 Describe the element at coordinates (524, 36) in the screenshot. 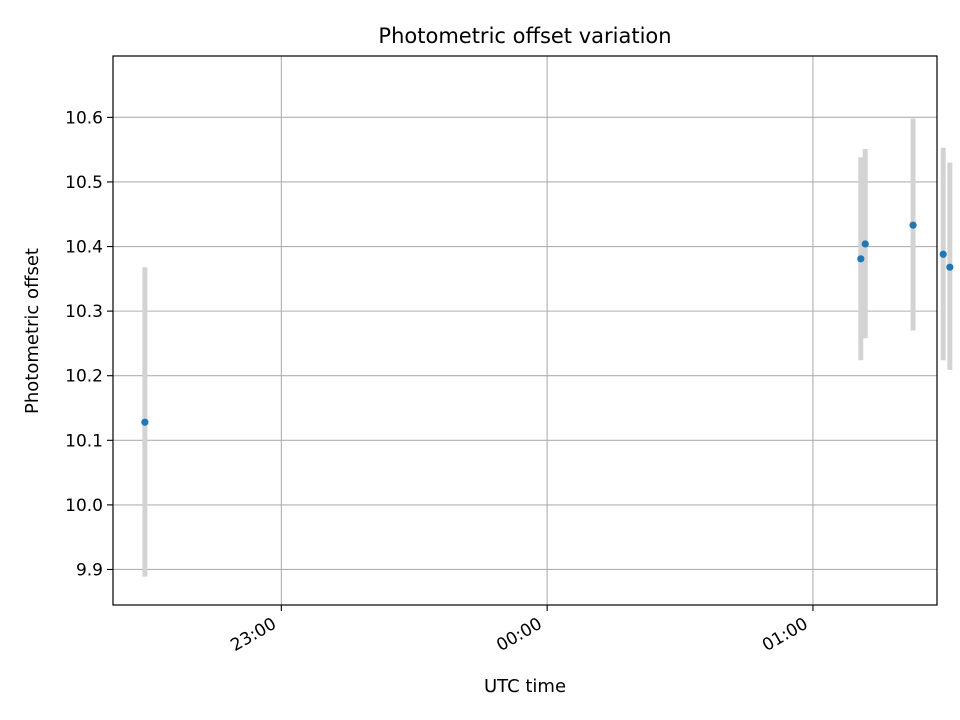

I see `chart-title: Photometric offset variation` at that location.